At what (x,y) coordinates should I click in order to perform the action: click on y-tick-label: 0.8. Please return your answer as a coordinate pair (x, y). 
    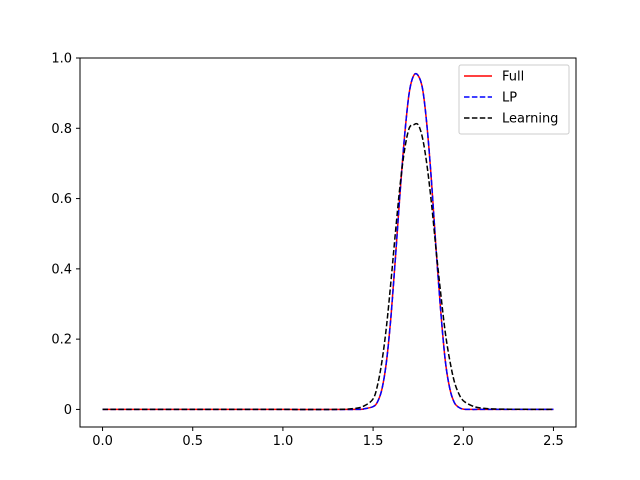
    Looking at the image, I should click on (61, 129).